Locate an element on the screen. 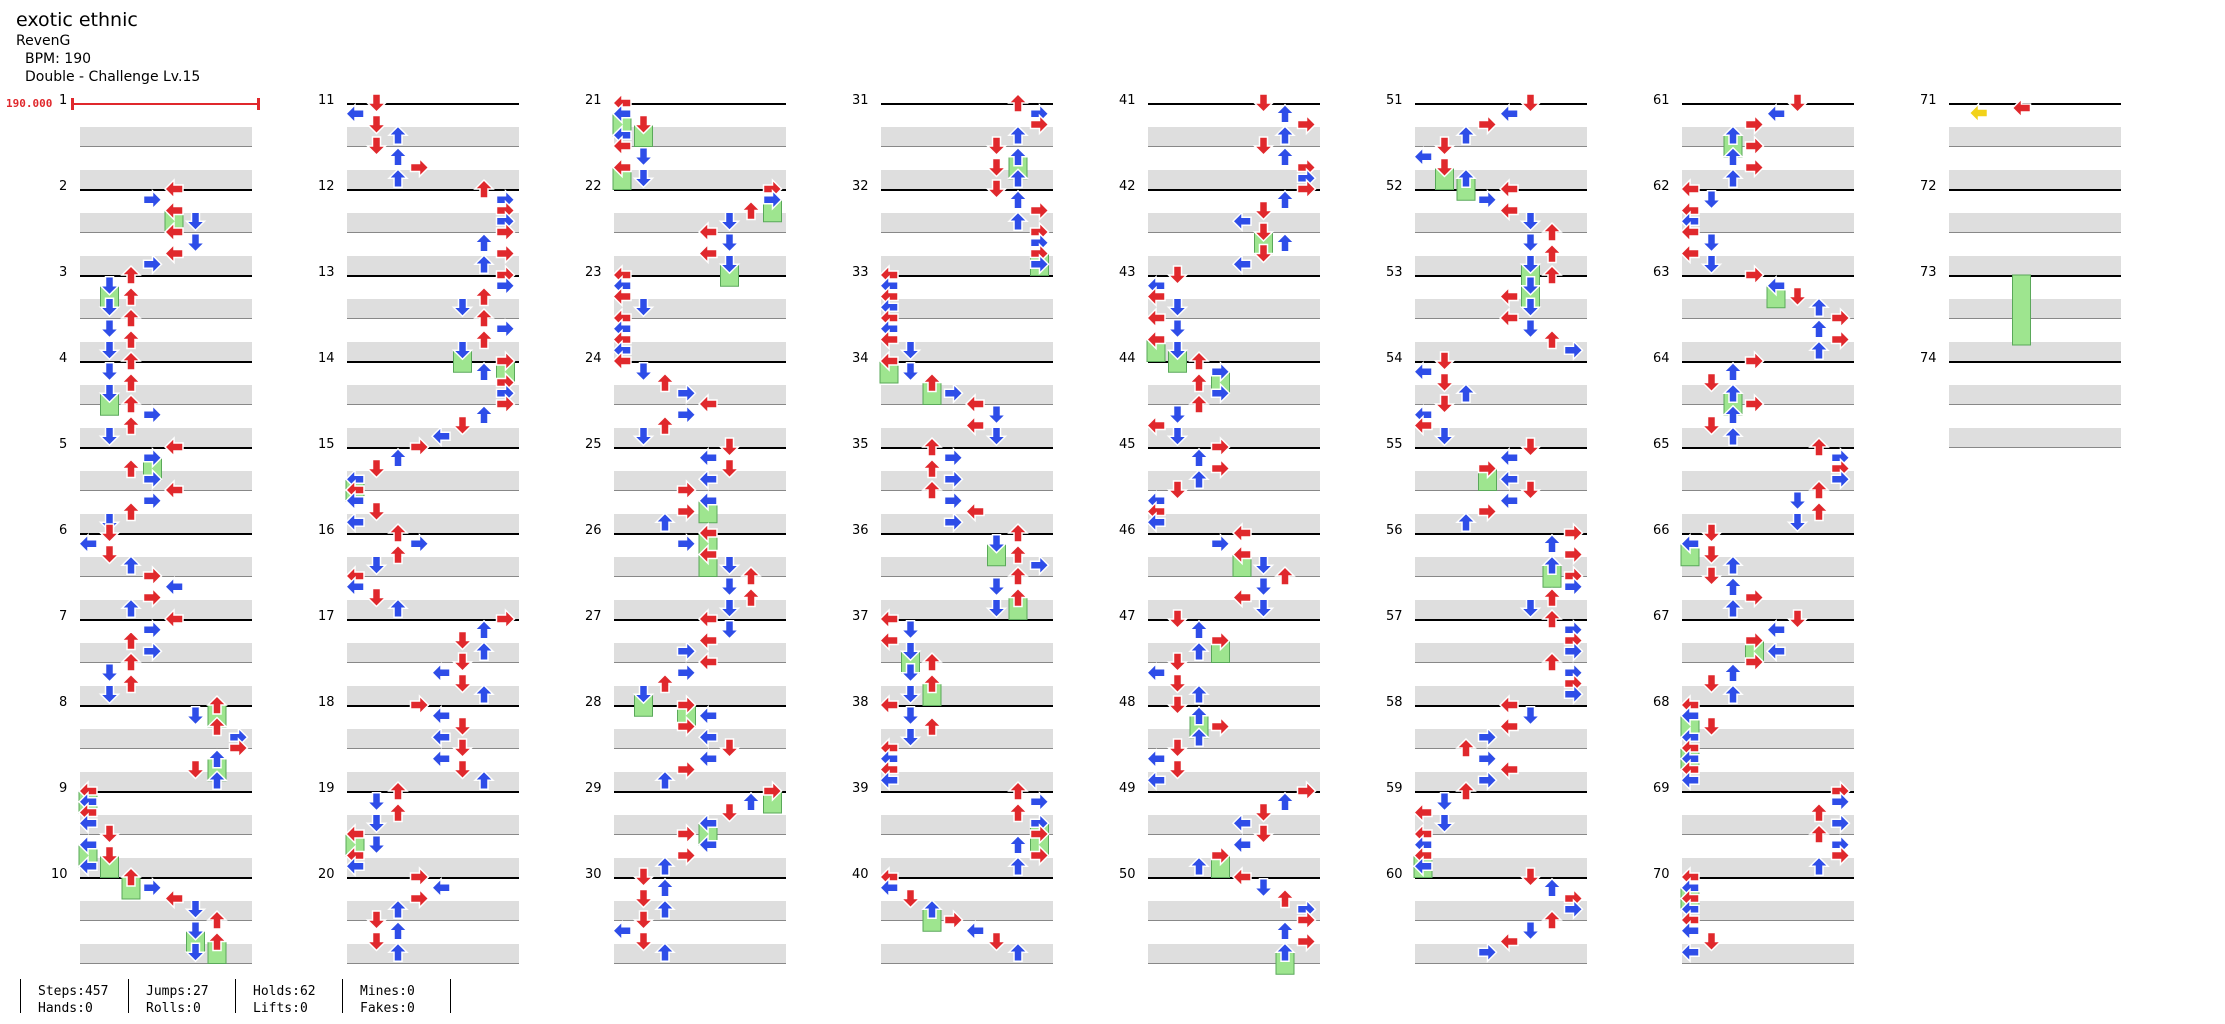  measure-number: 62 is located at coordinates (1661, 186).